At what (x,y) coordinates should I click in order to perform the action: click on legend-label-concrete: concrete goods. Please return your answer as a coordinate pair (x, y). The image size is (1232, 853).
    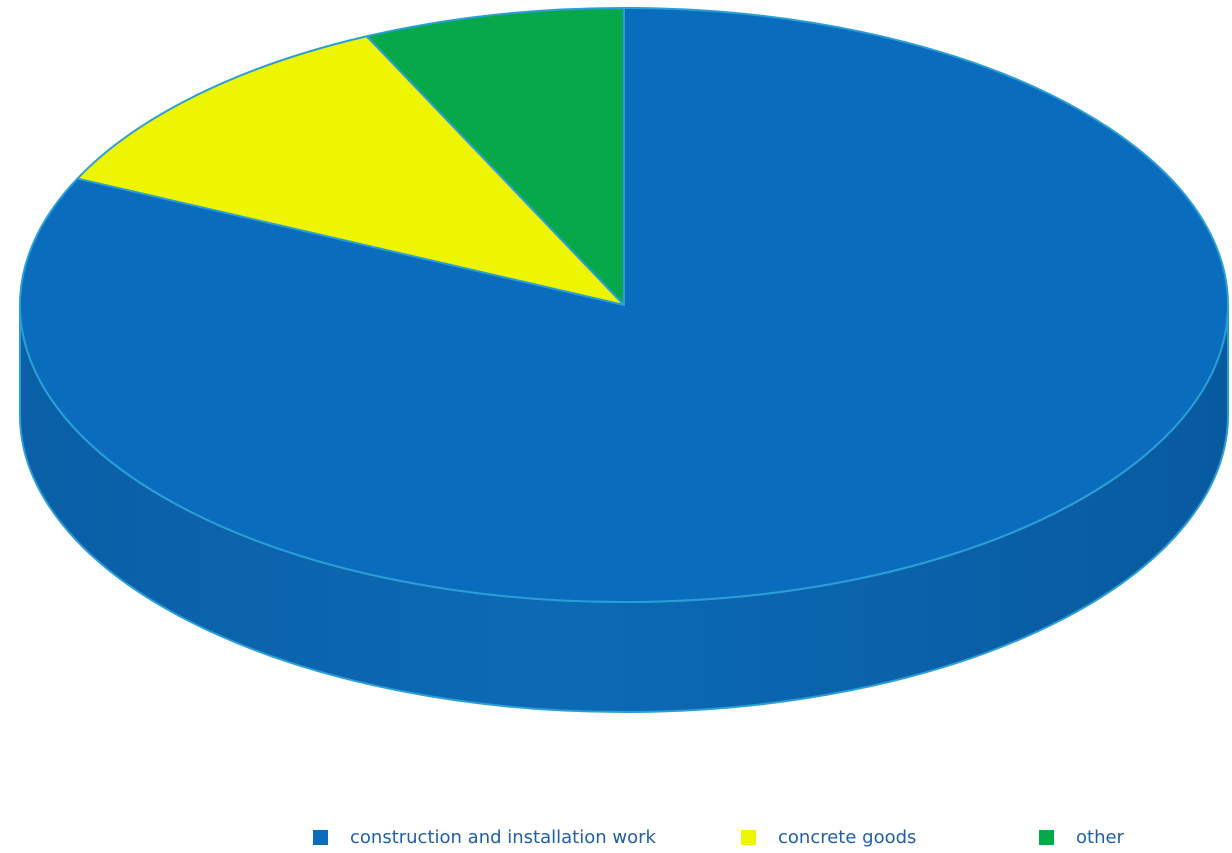
    Looking at the image, I should click on (847, 837).